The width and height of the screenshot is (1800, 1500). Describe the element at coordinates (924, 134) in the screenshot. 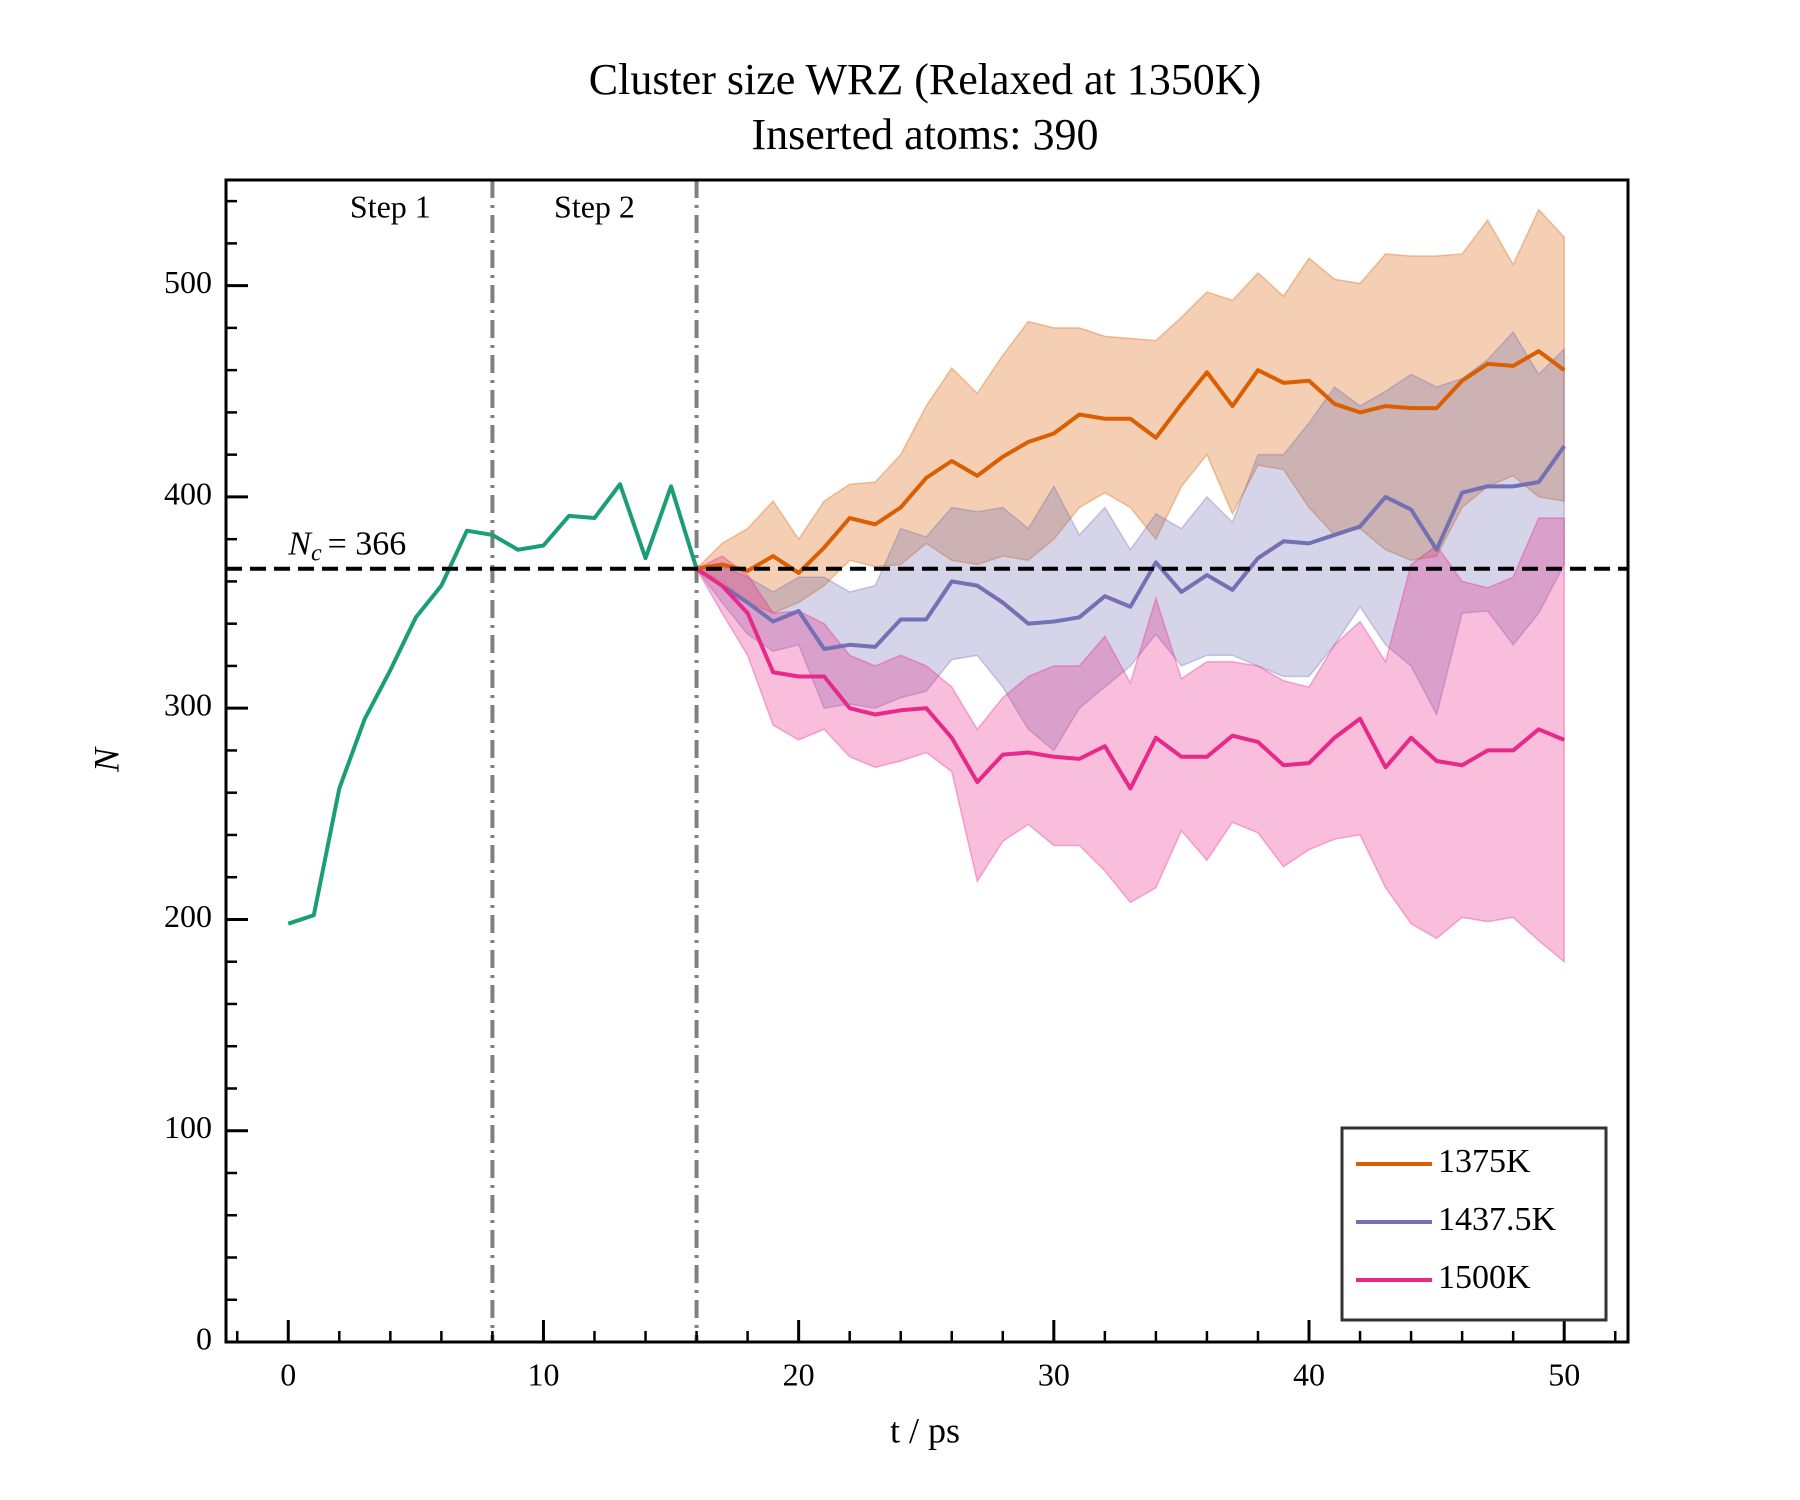

I see `chart-subtitle: Inserted atoms: 390` at that location.